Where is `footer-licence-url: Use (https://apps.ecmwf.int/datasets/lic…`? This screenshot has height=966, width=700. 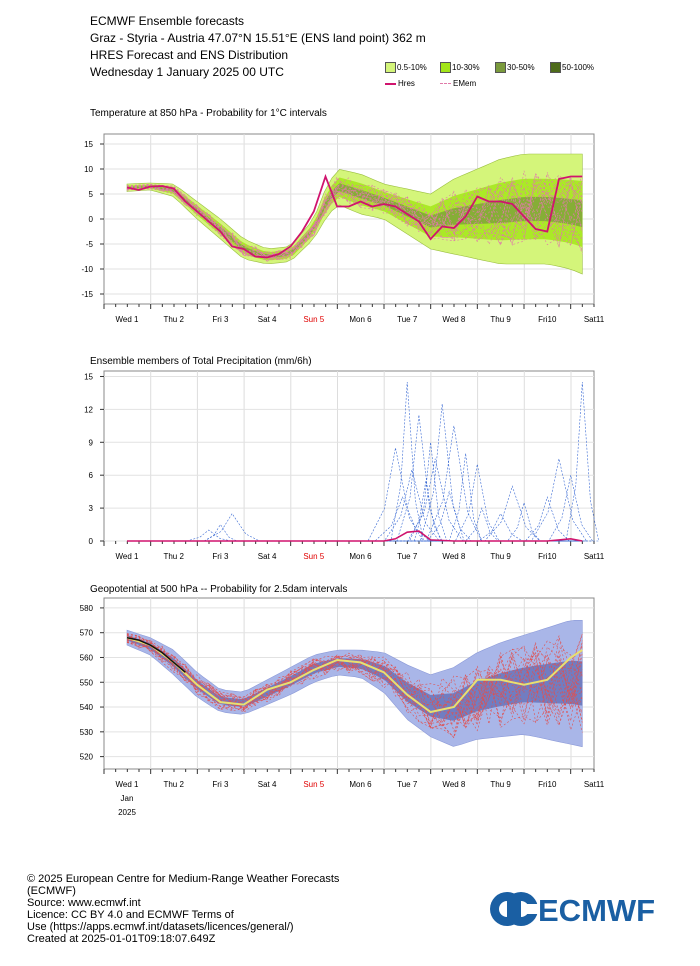 footer-licence-url: Use (https://apps.ecmwf.int/datasets/lic… is located at coordinates (160, 927).